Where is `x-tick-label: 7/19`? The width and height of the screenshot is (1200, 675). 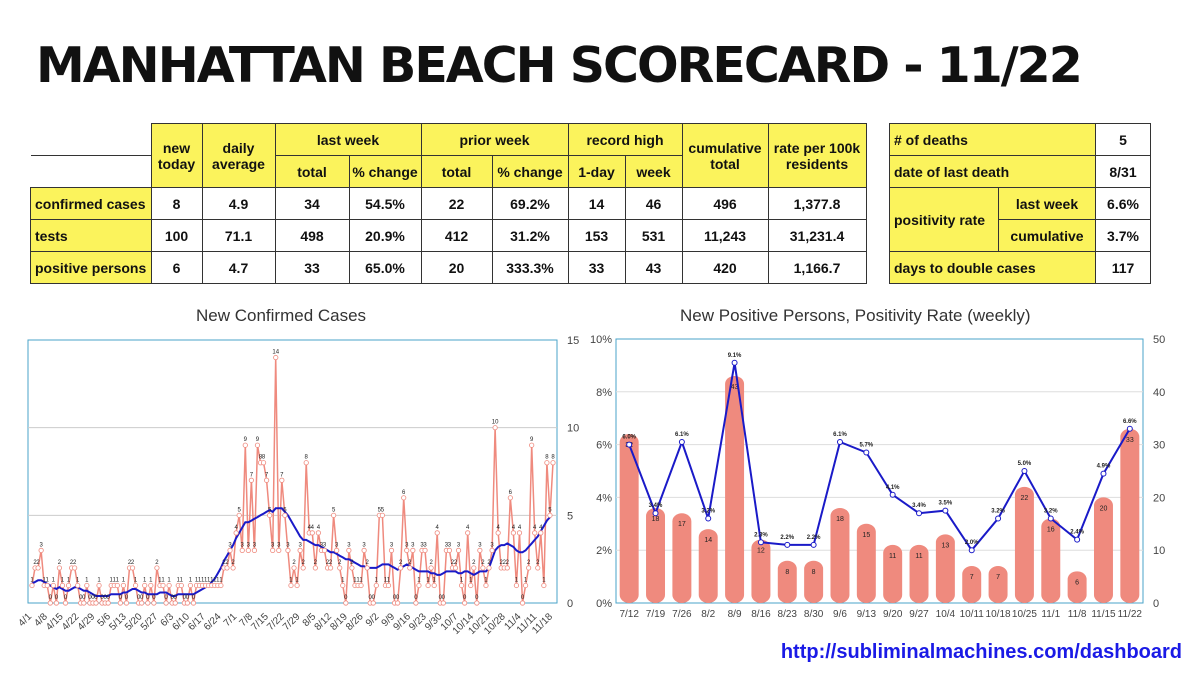 x-tick-label: 7/19 is located at coordinates (656, 614).